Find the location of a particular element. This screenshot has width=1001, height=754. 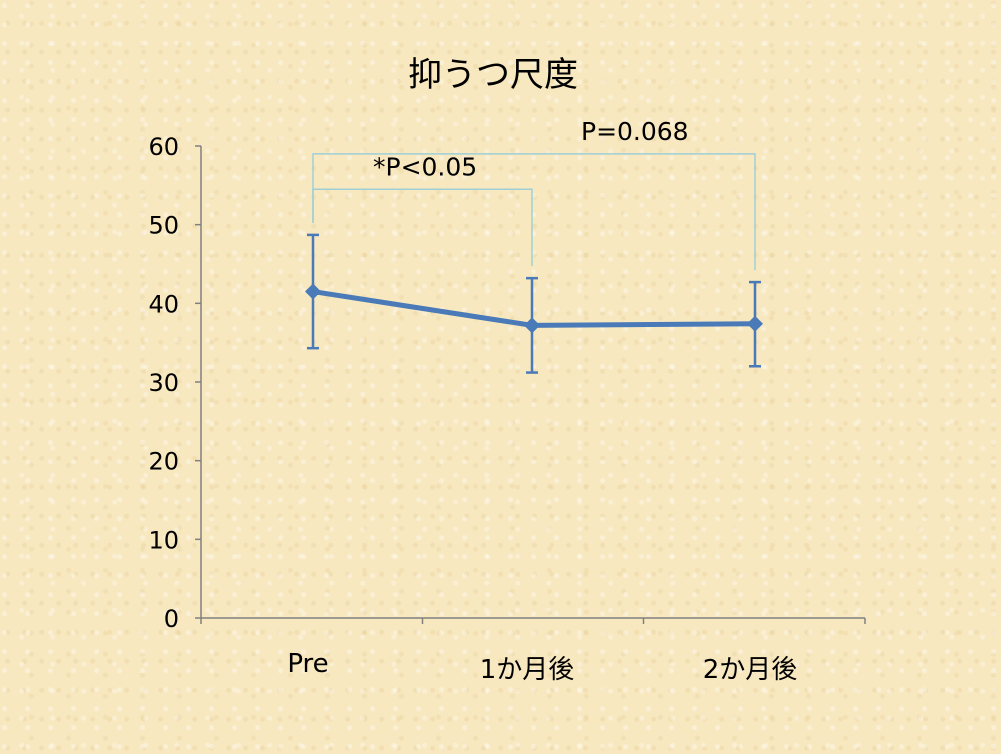

annotation-brackets: *P<0.05 P=0.068 is located at coordinates (534, 194).